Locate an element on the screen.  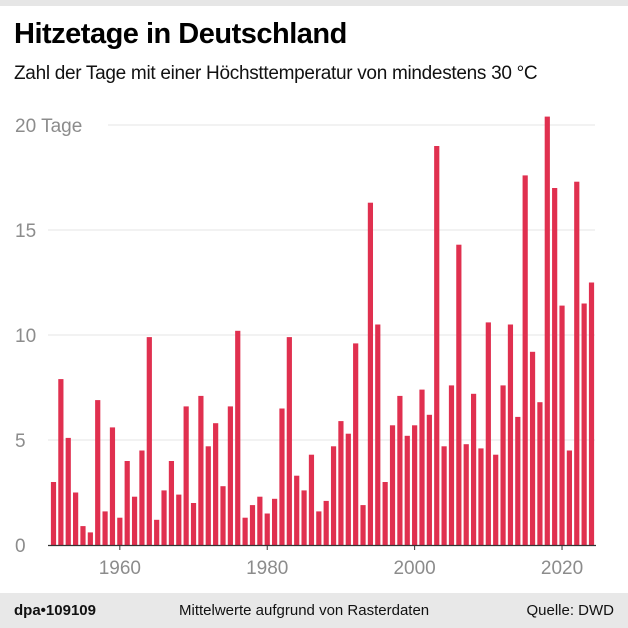
bar-1980 is located at coordinates (267, 529).